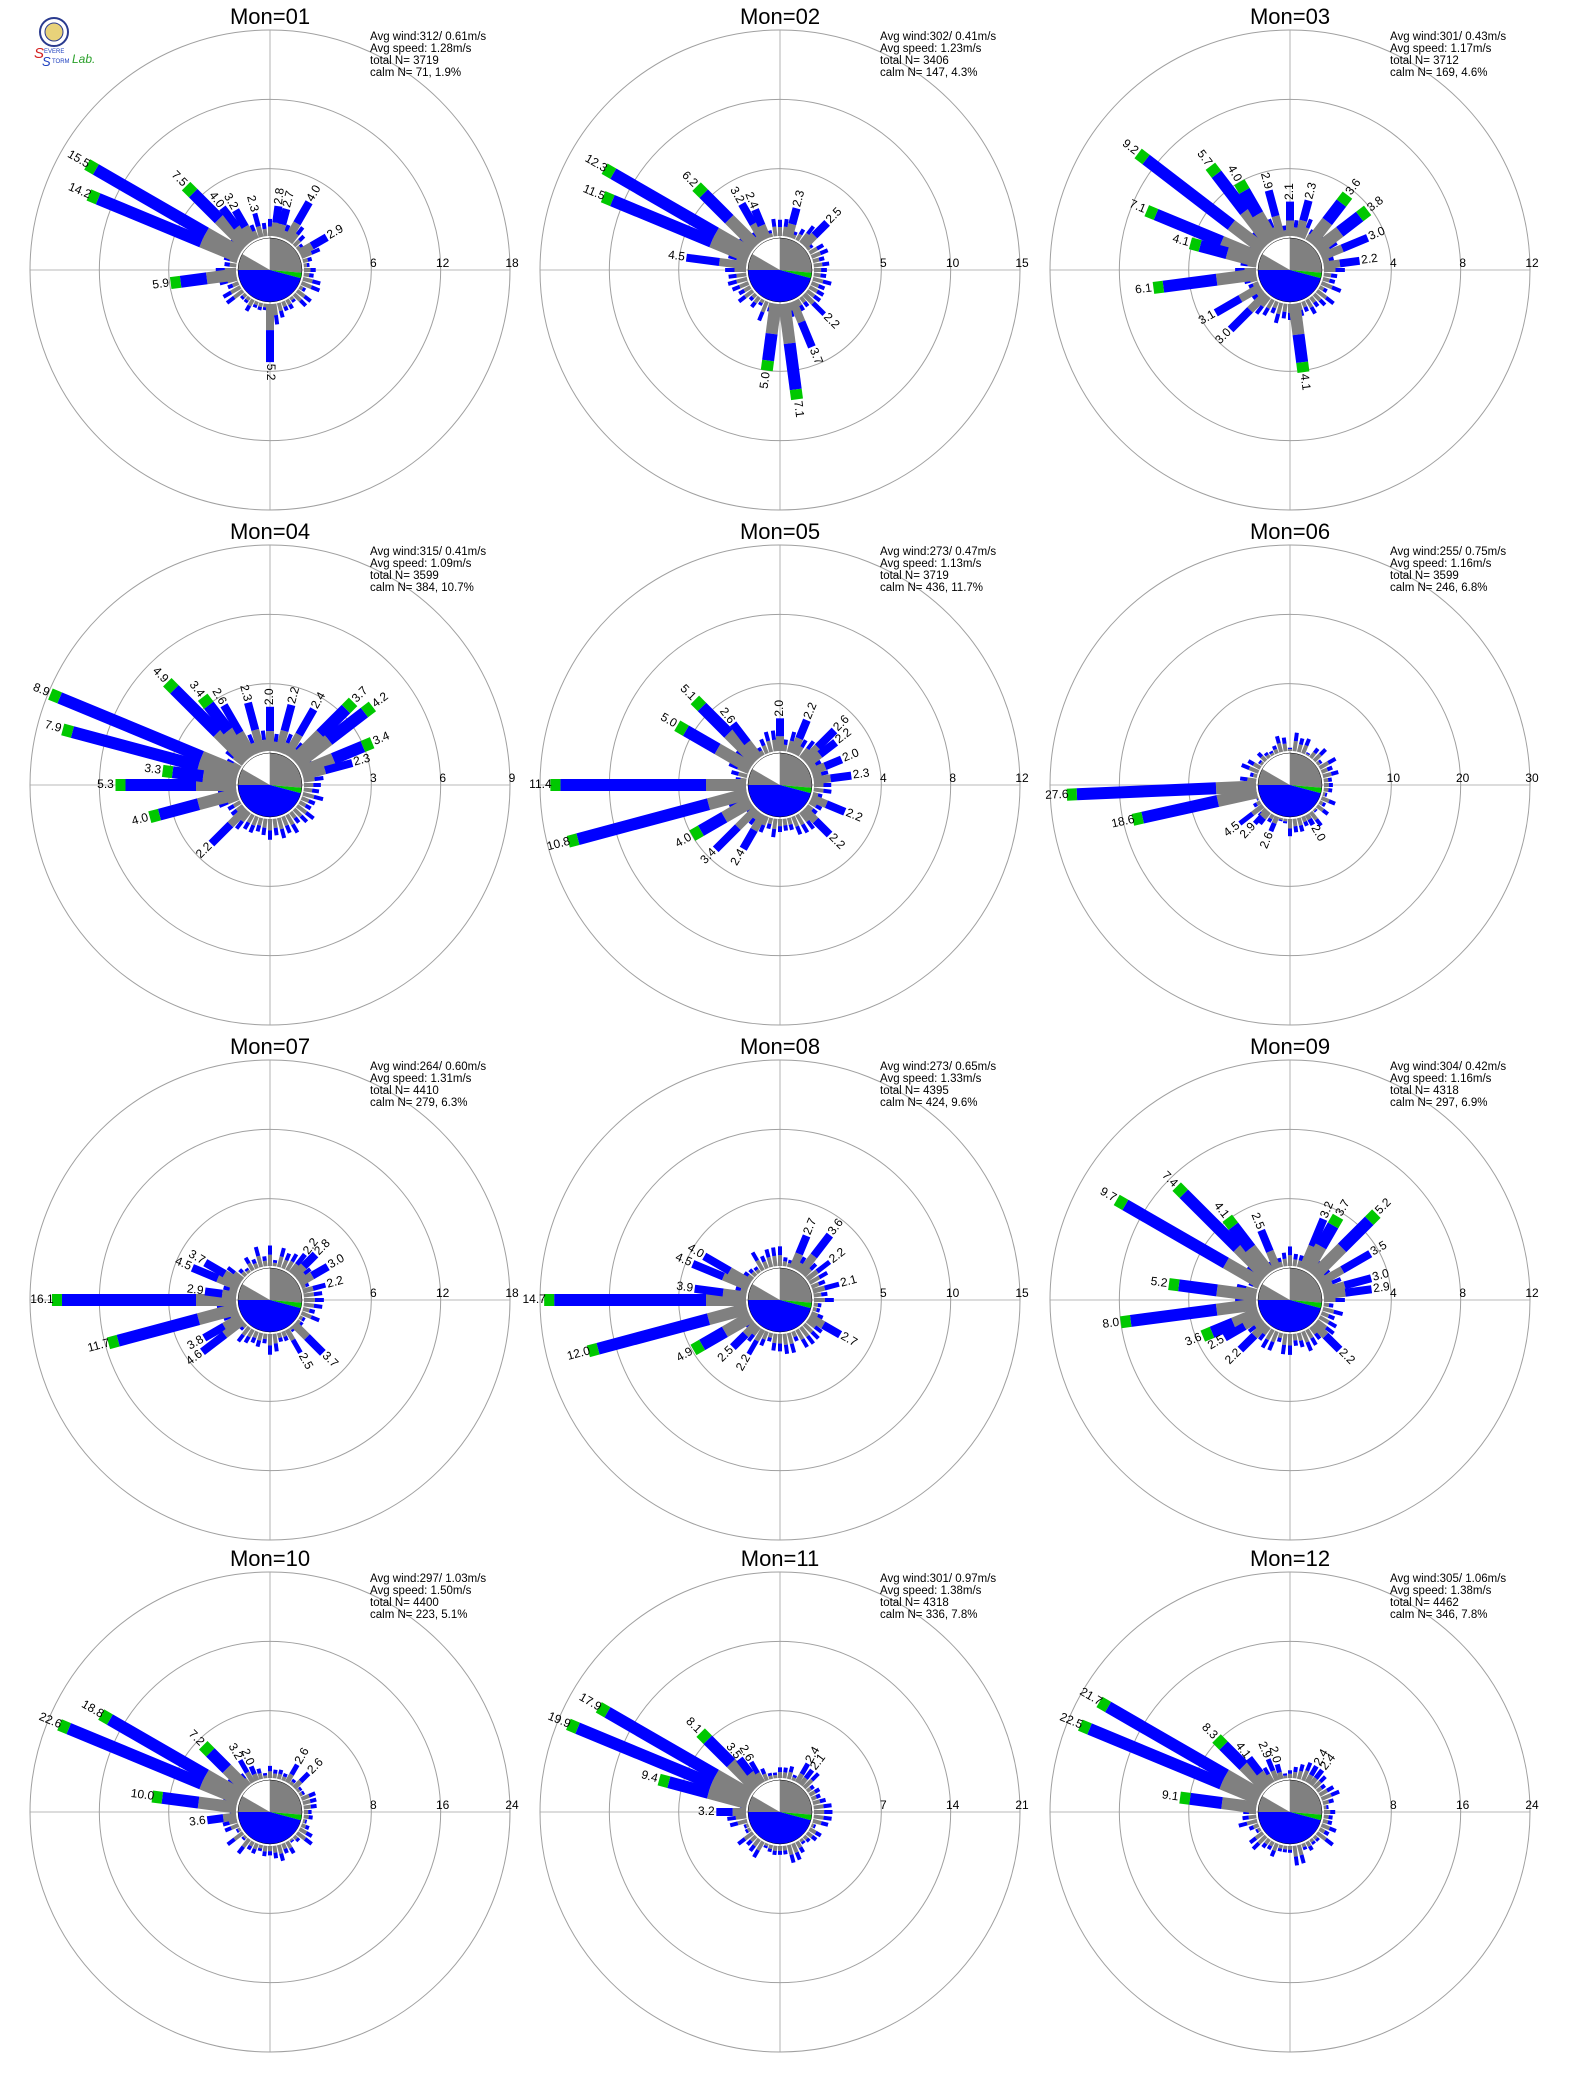 This screenshot has width=1580, height=2090. What do you see at coordinates (540, 784) in the screenshot?
I see `bar-value-label: 11.4` at bounding box center [540, 784].